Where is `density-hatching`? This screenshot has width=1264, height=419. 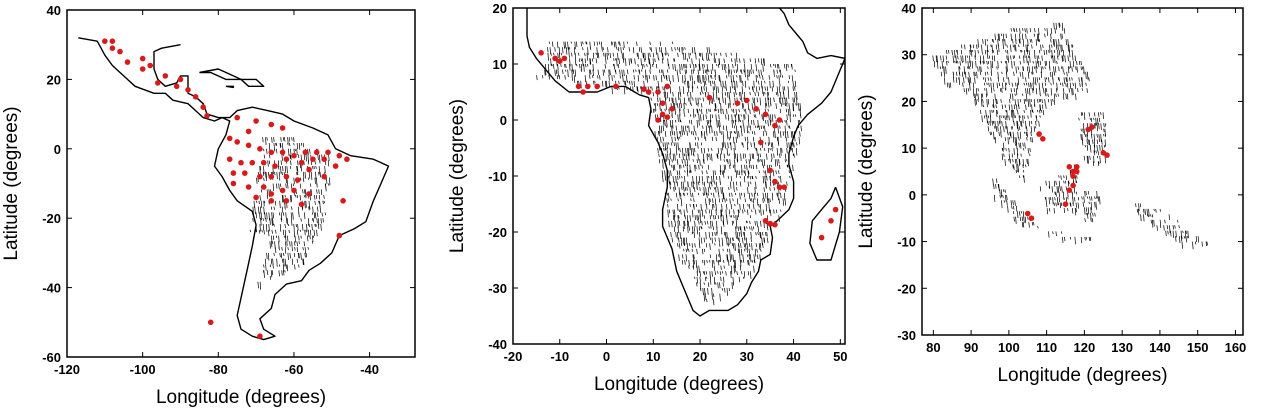
density-hatching is located at coordinates (290, 213).